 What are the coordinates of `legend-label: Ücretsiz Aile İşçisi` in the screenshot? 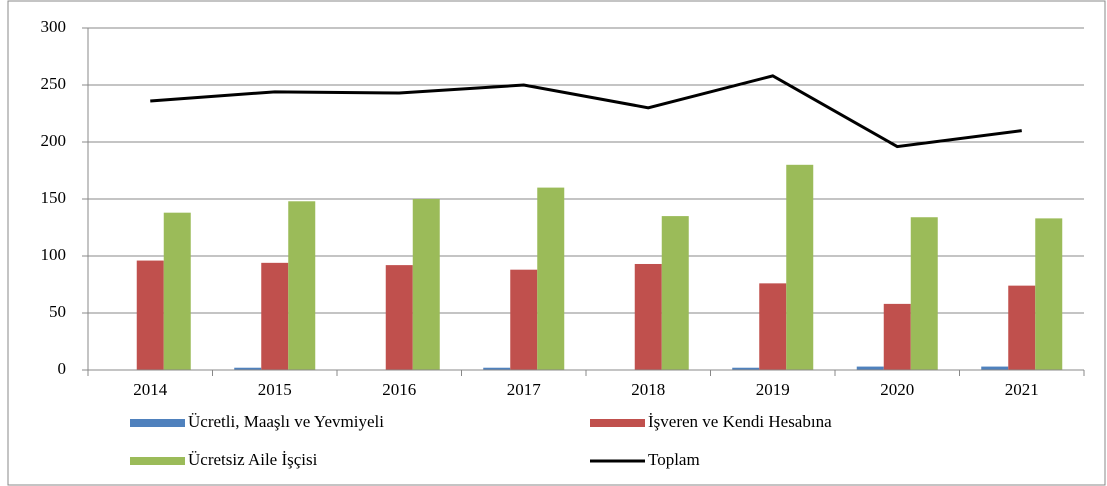 It's located at (253, 459).